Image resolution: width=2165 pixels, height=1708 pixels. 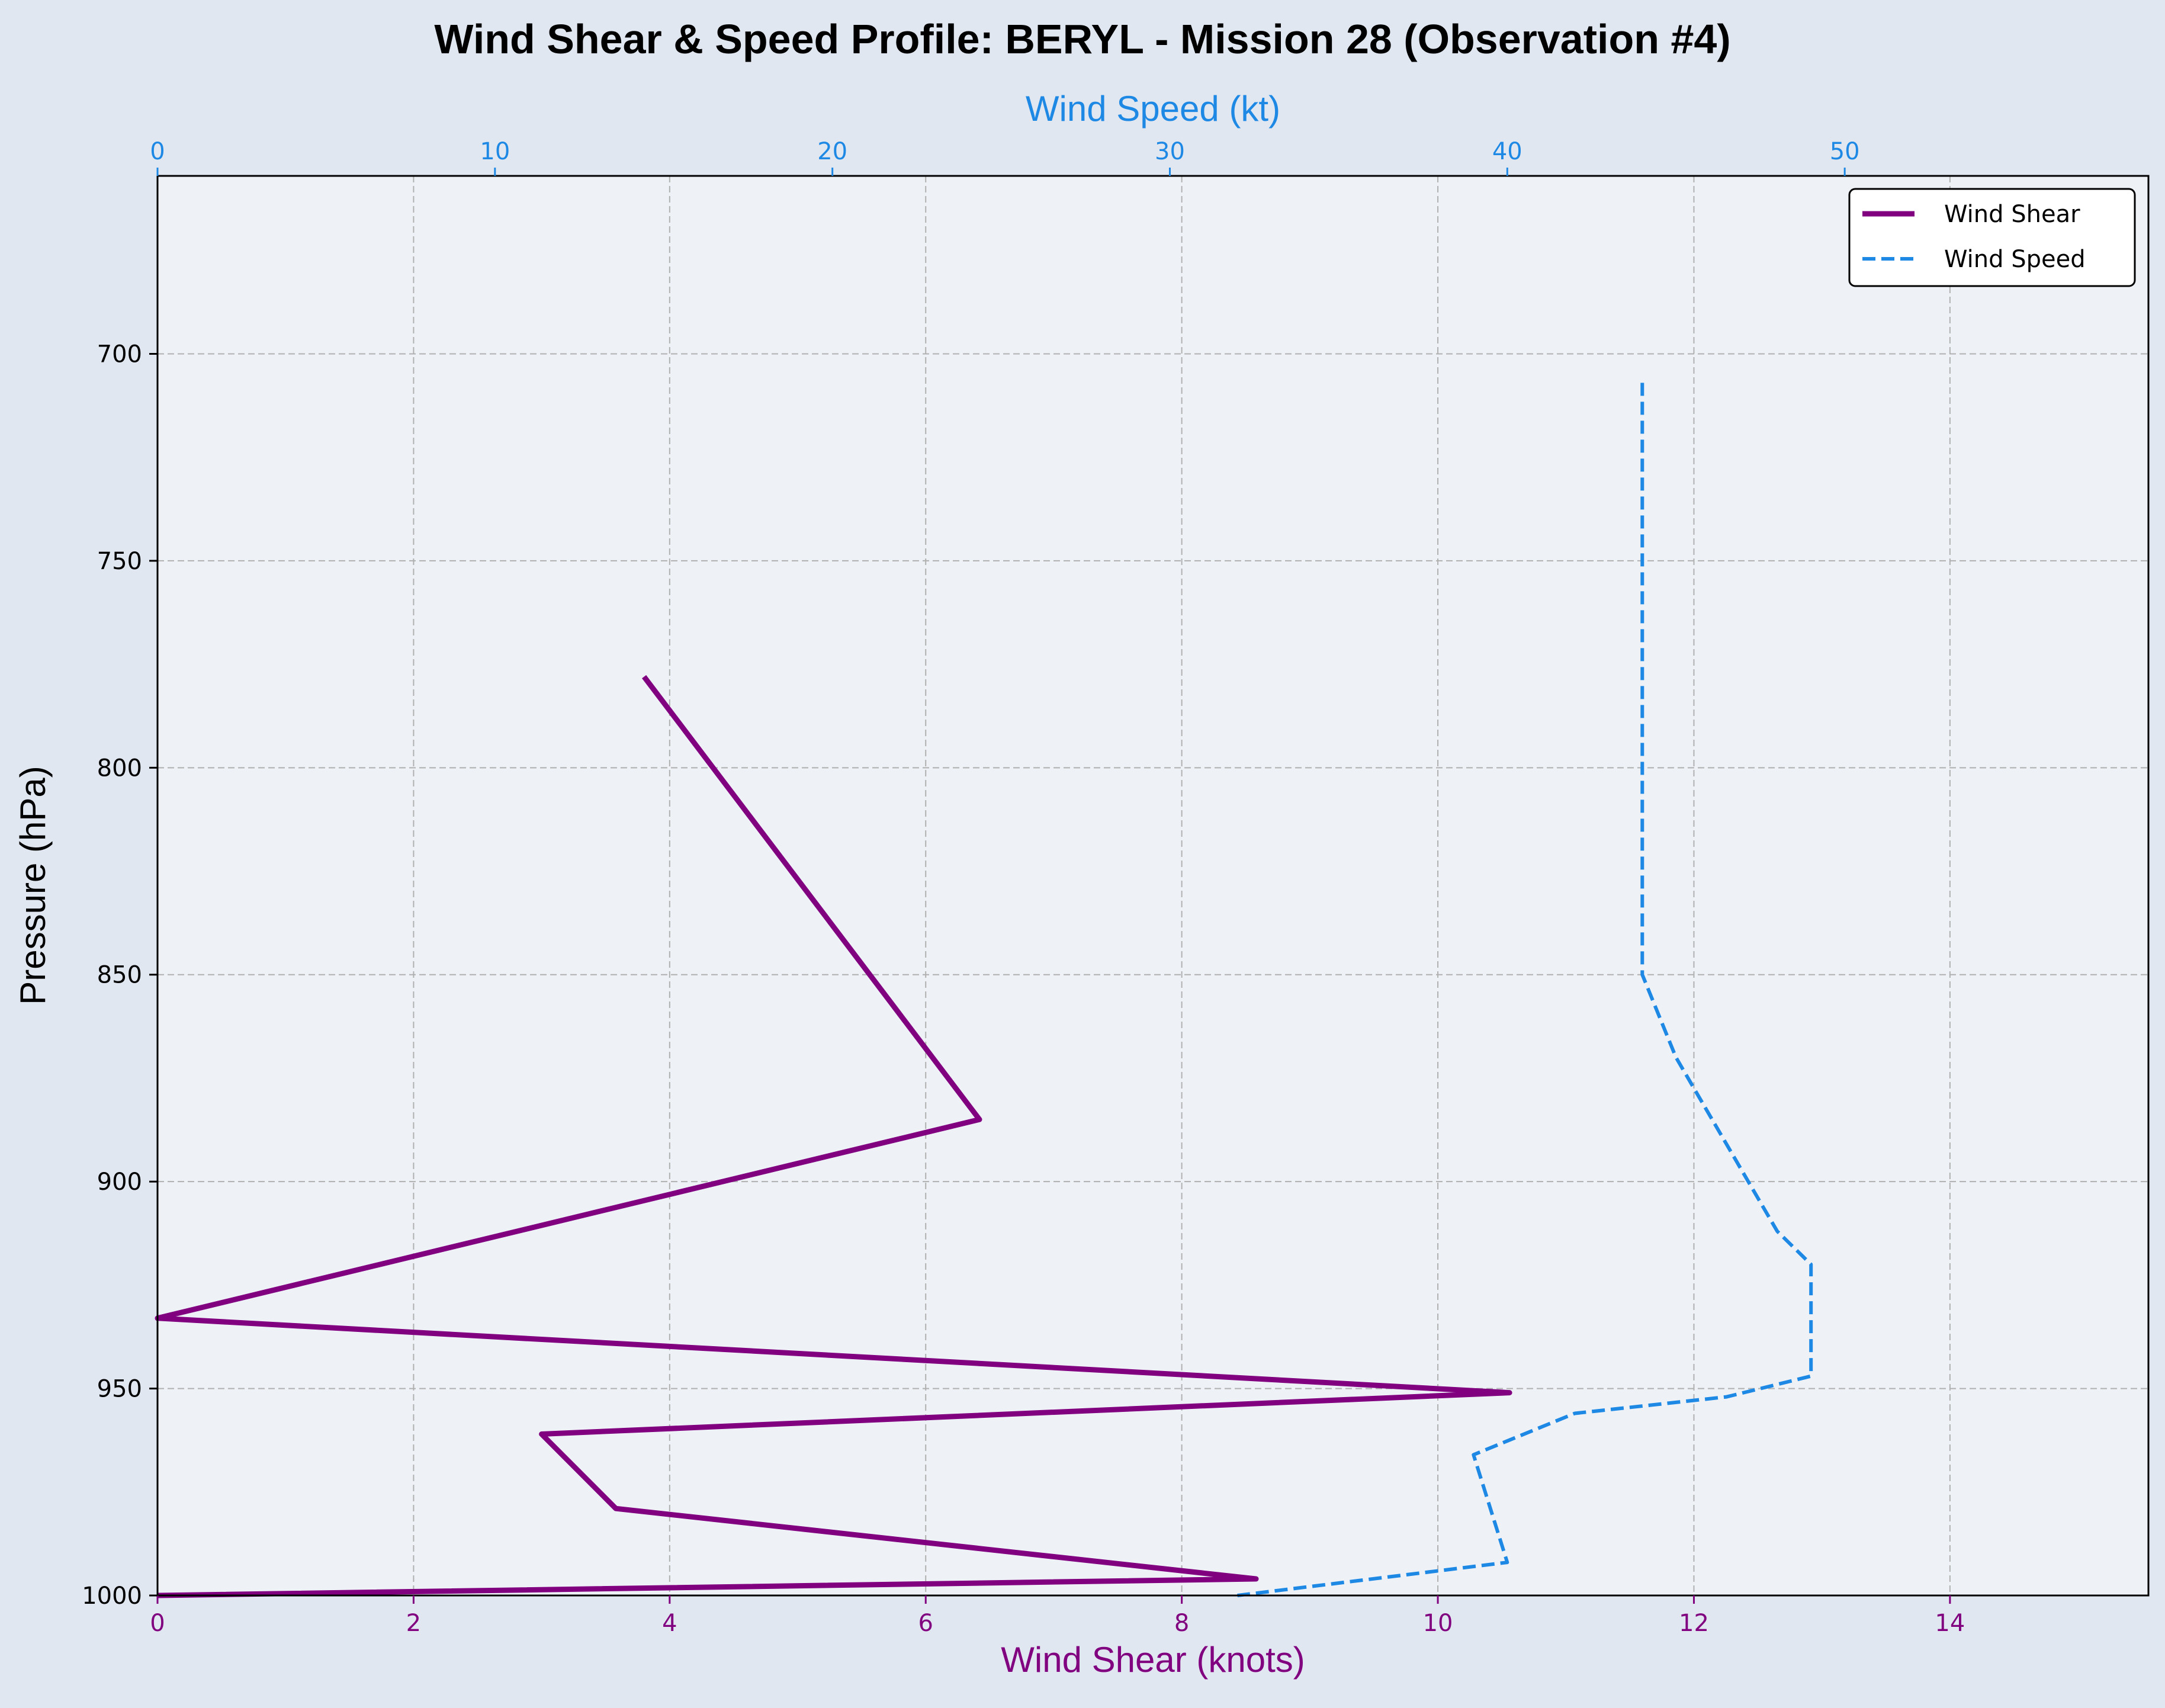 I want to click on y-axis-label: Pressure (hPa), so click(x=33, y=885).